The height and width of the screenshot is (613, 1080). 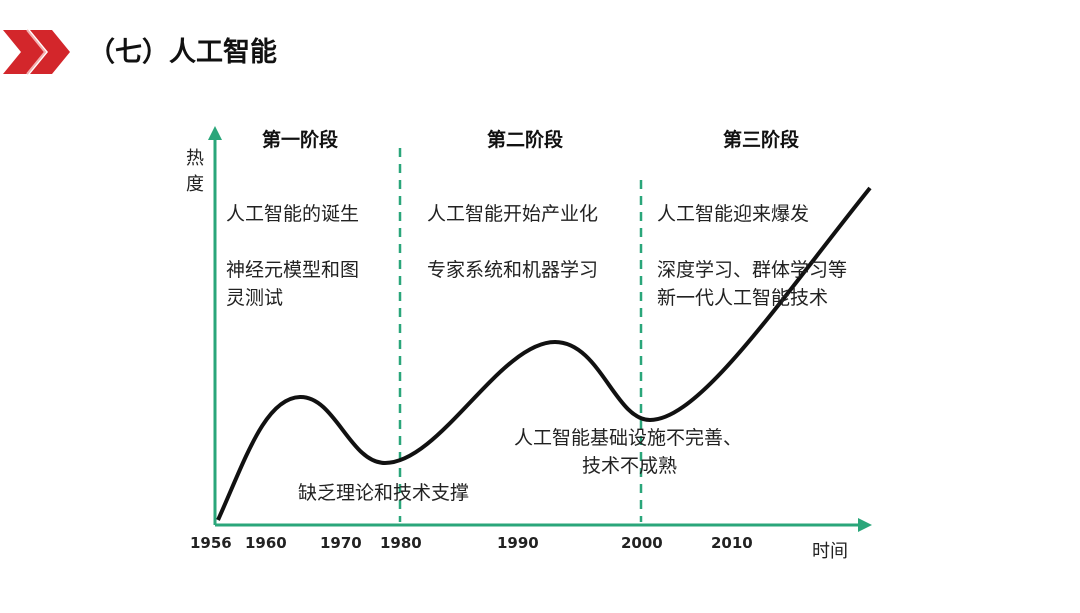 I want to click on trough-2-annotation-line: 技术不成熟, so click(x=630, y=466).